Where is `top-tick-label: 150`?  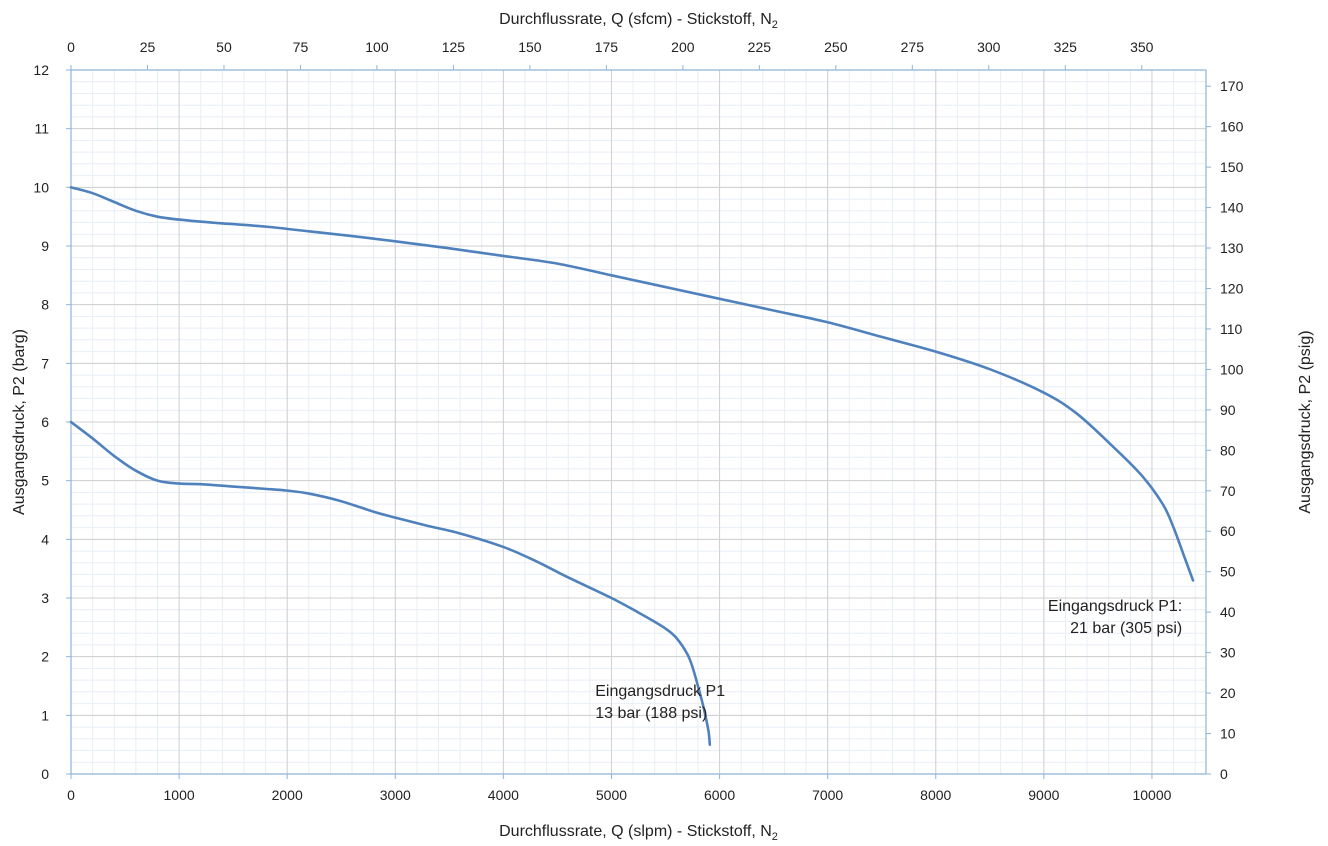 top-tick-label: 150 is located at coordinates (530, 47).